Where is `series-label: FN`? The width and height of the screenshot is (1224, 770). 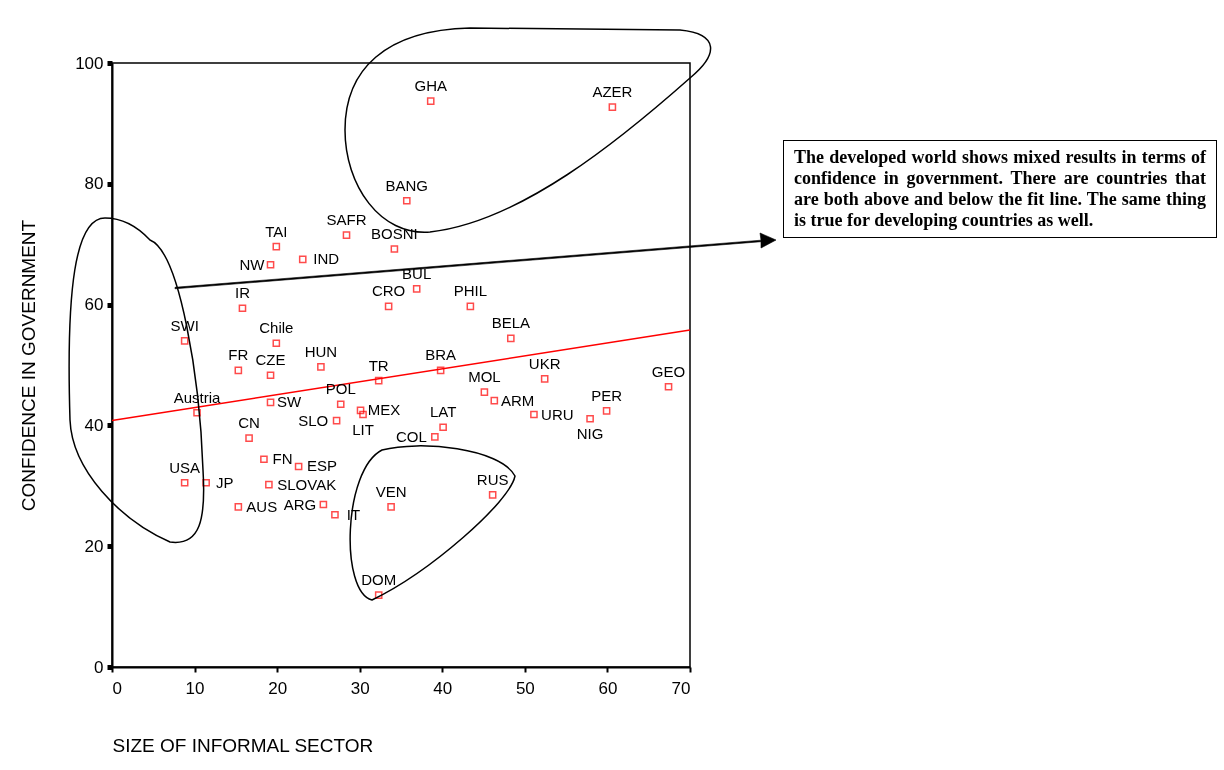 series-label: FN is located at coordinates (282, 459).